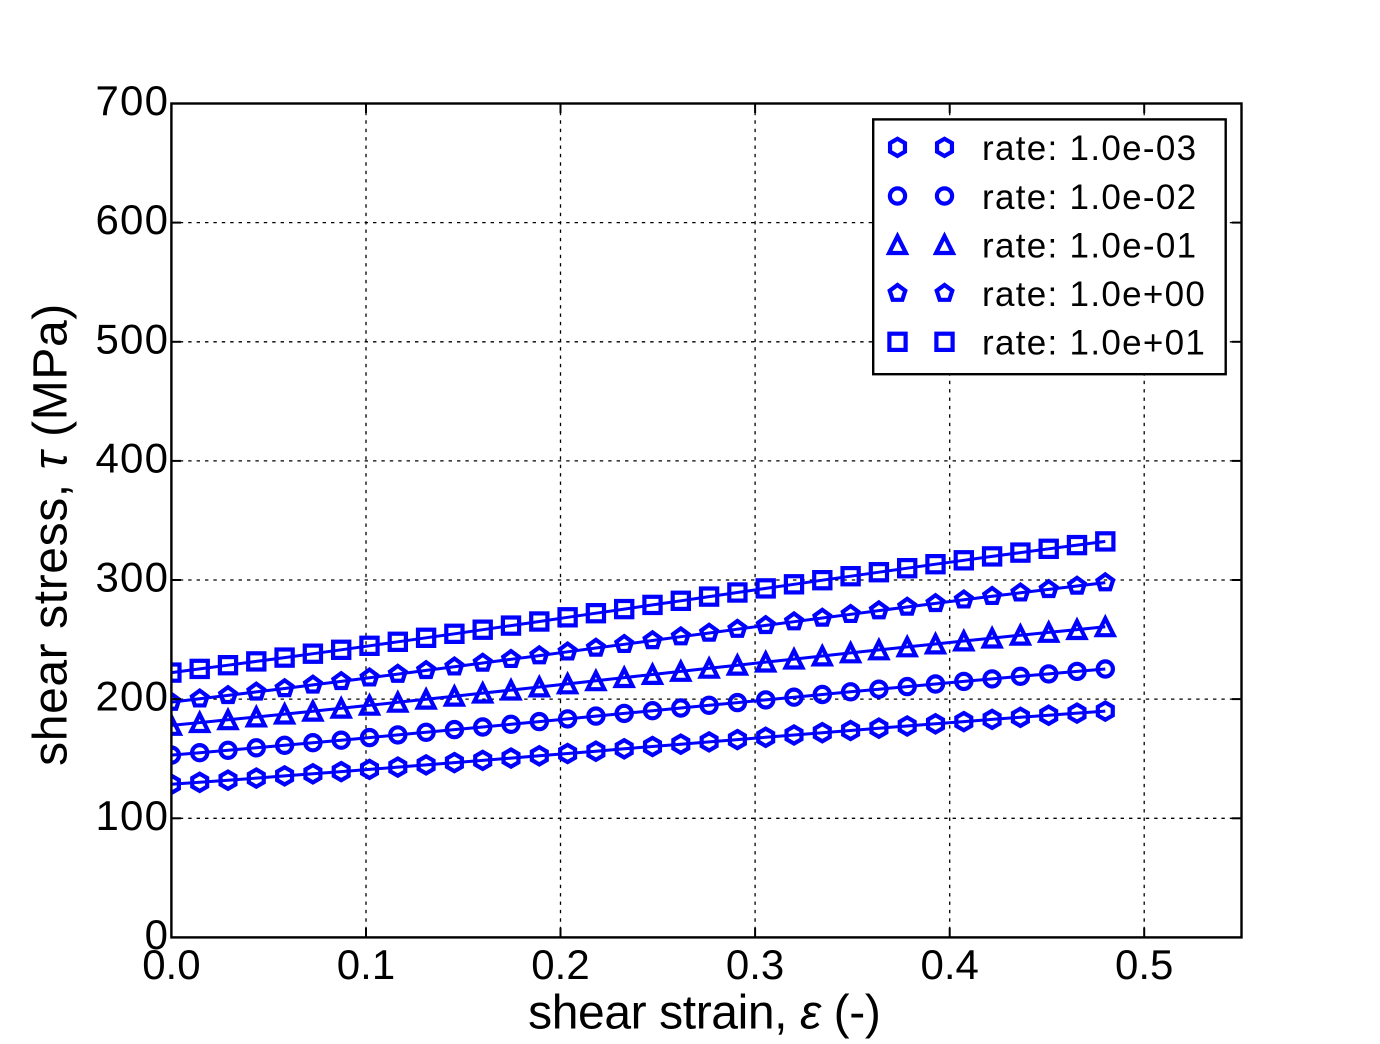  I want to click on svg-text: 0.1, so click(366, 964).